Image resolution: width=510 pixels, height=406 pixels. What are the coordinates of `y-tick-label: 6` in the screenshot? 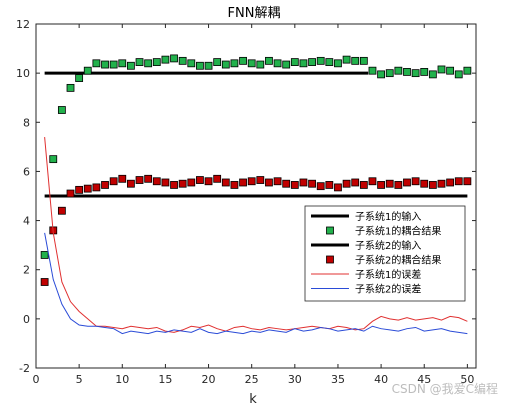 It's located at (26, 171).